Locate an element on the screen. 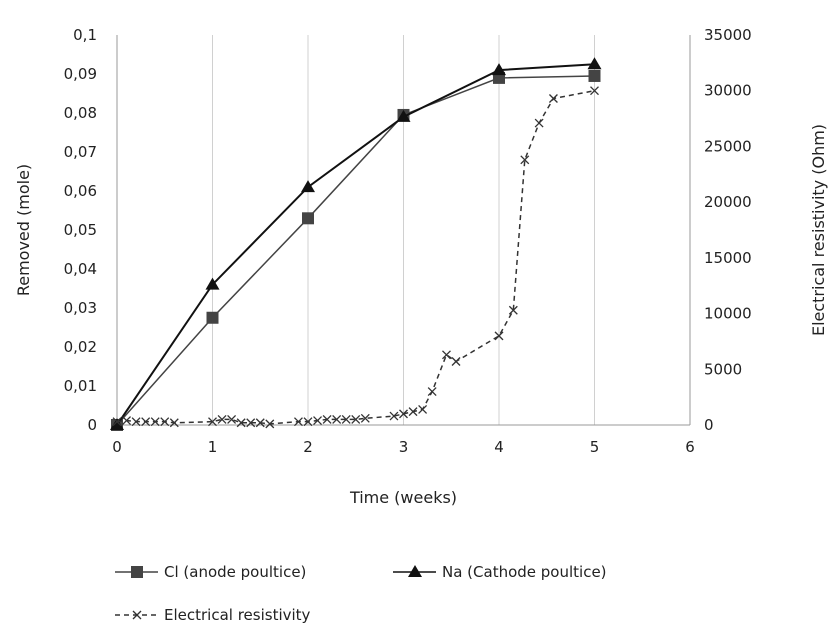  y-tick-label: 0,06 is located at coordinates (80, 191).